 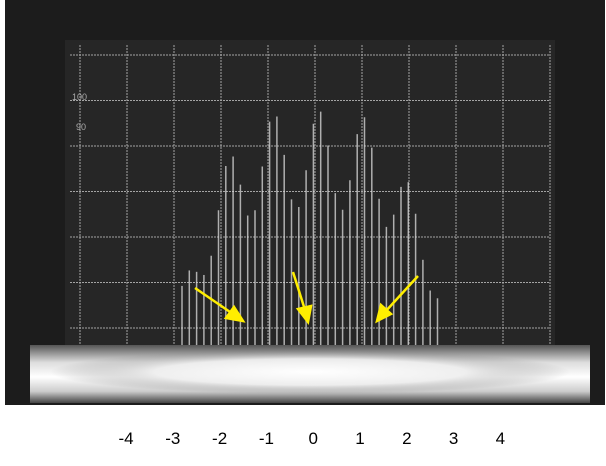 What do you see at coordinates (500, 438) in the screenshot?
I see `x-label: 4` at bounding box center [500, 438].